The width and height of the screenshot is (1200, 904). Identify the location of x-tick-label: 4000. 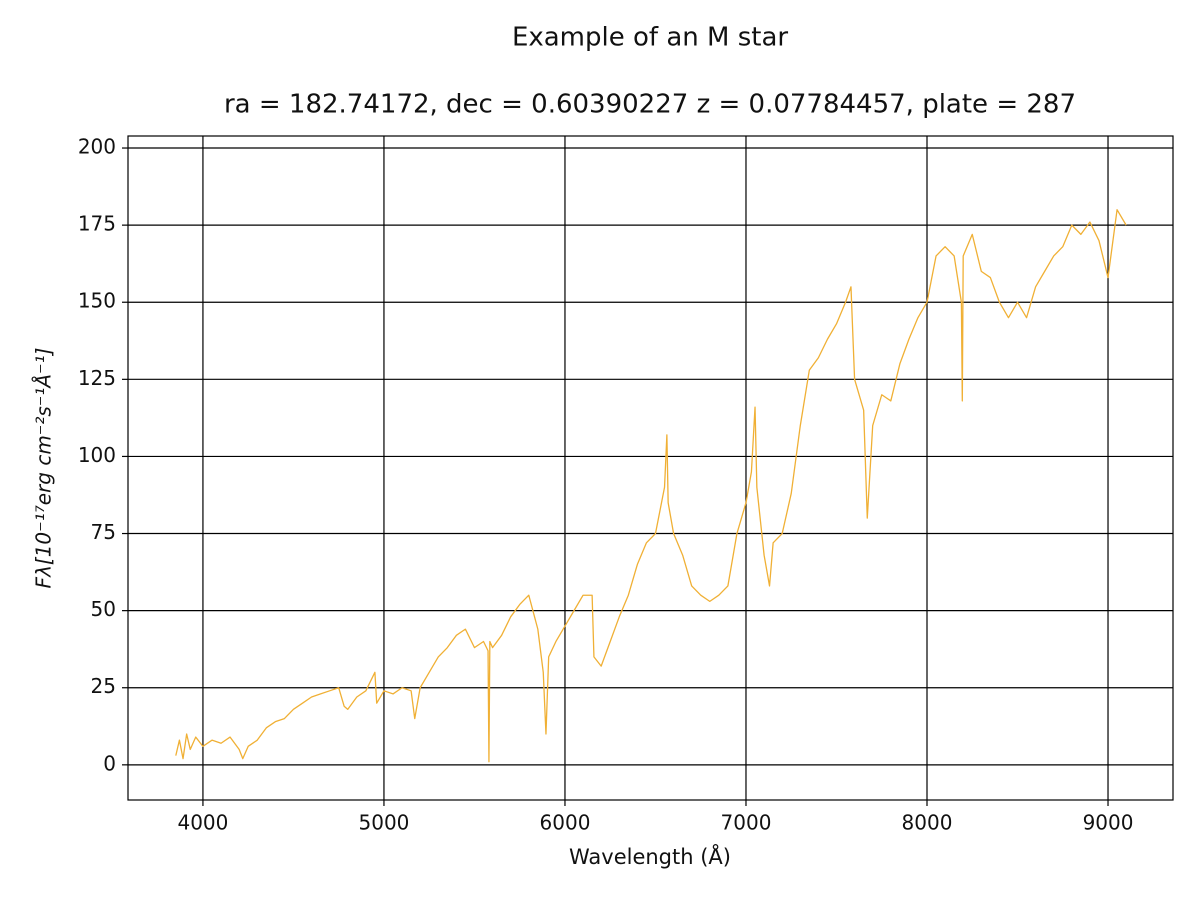
(202, 823).